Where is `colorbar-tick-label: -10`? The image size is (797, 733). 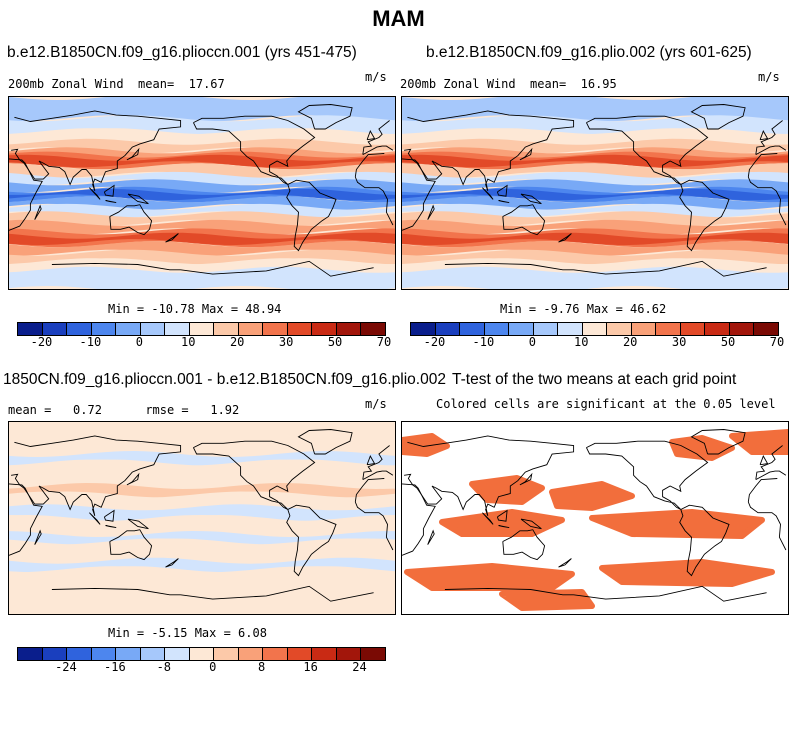
colorbar-tick-label: -10 is located at coordinates (90, 342).